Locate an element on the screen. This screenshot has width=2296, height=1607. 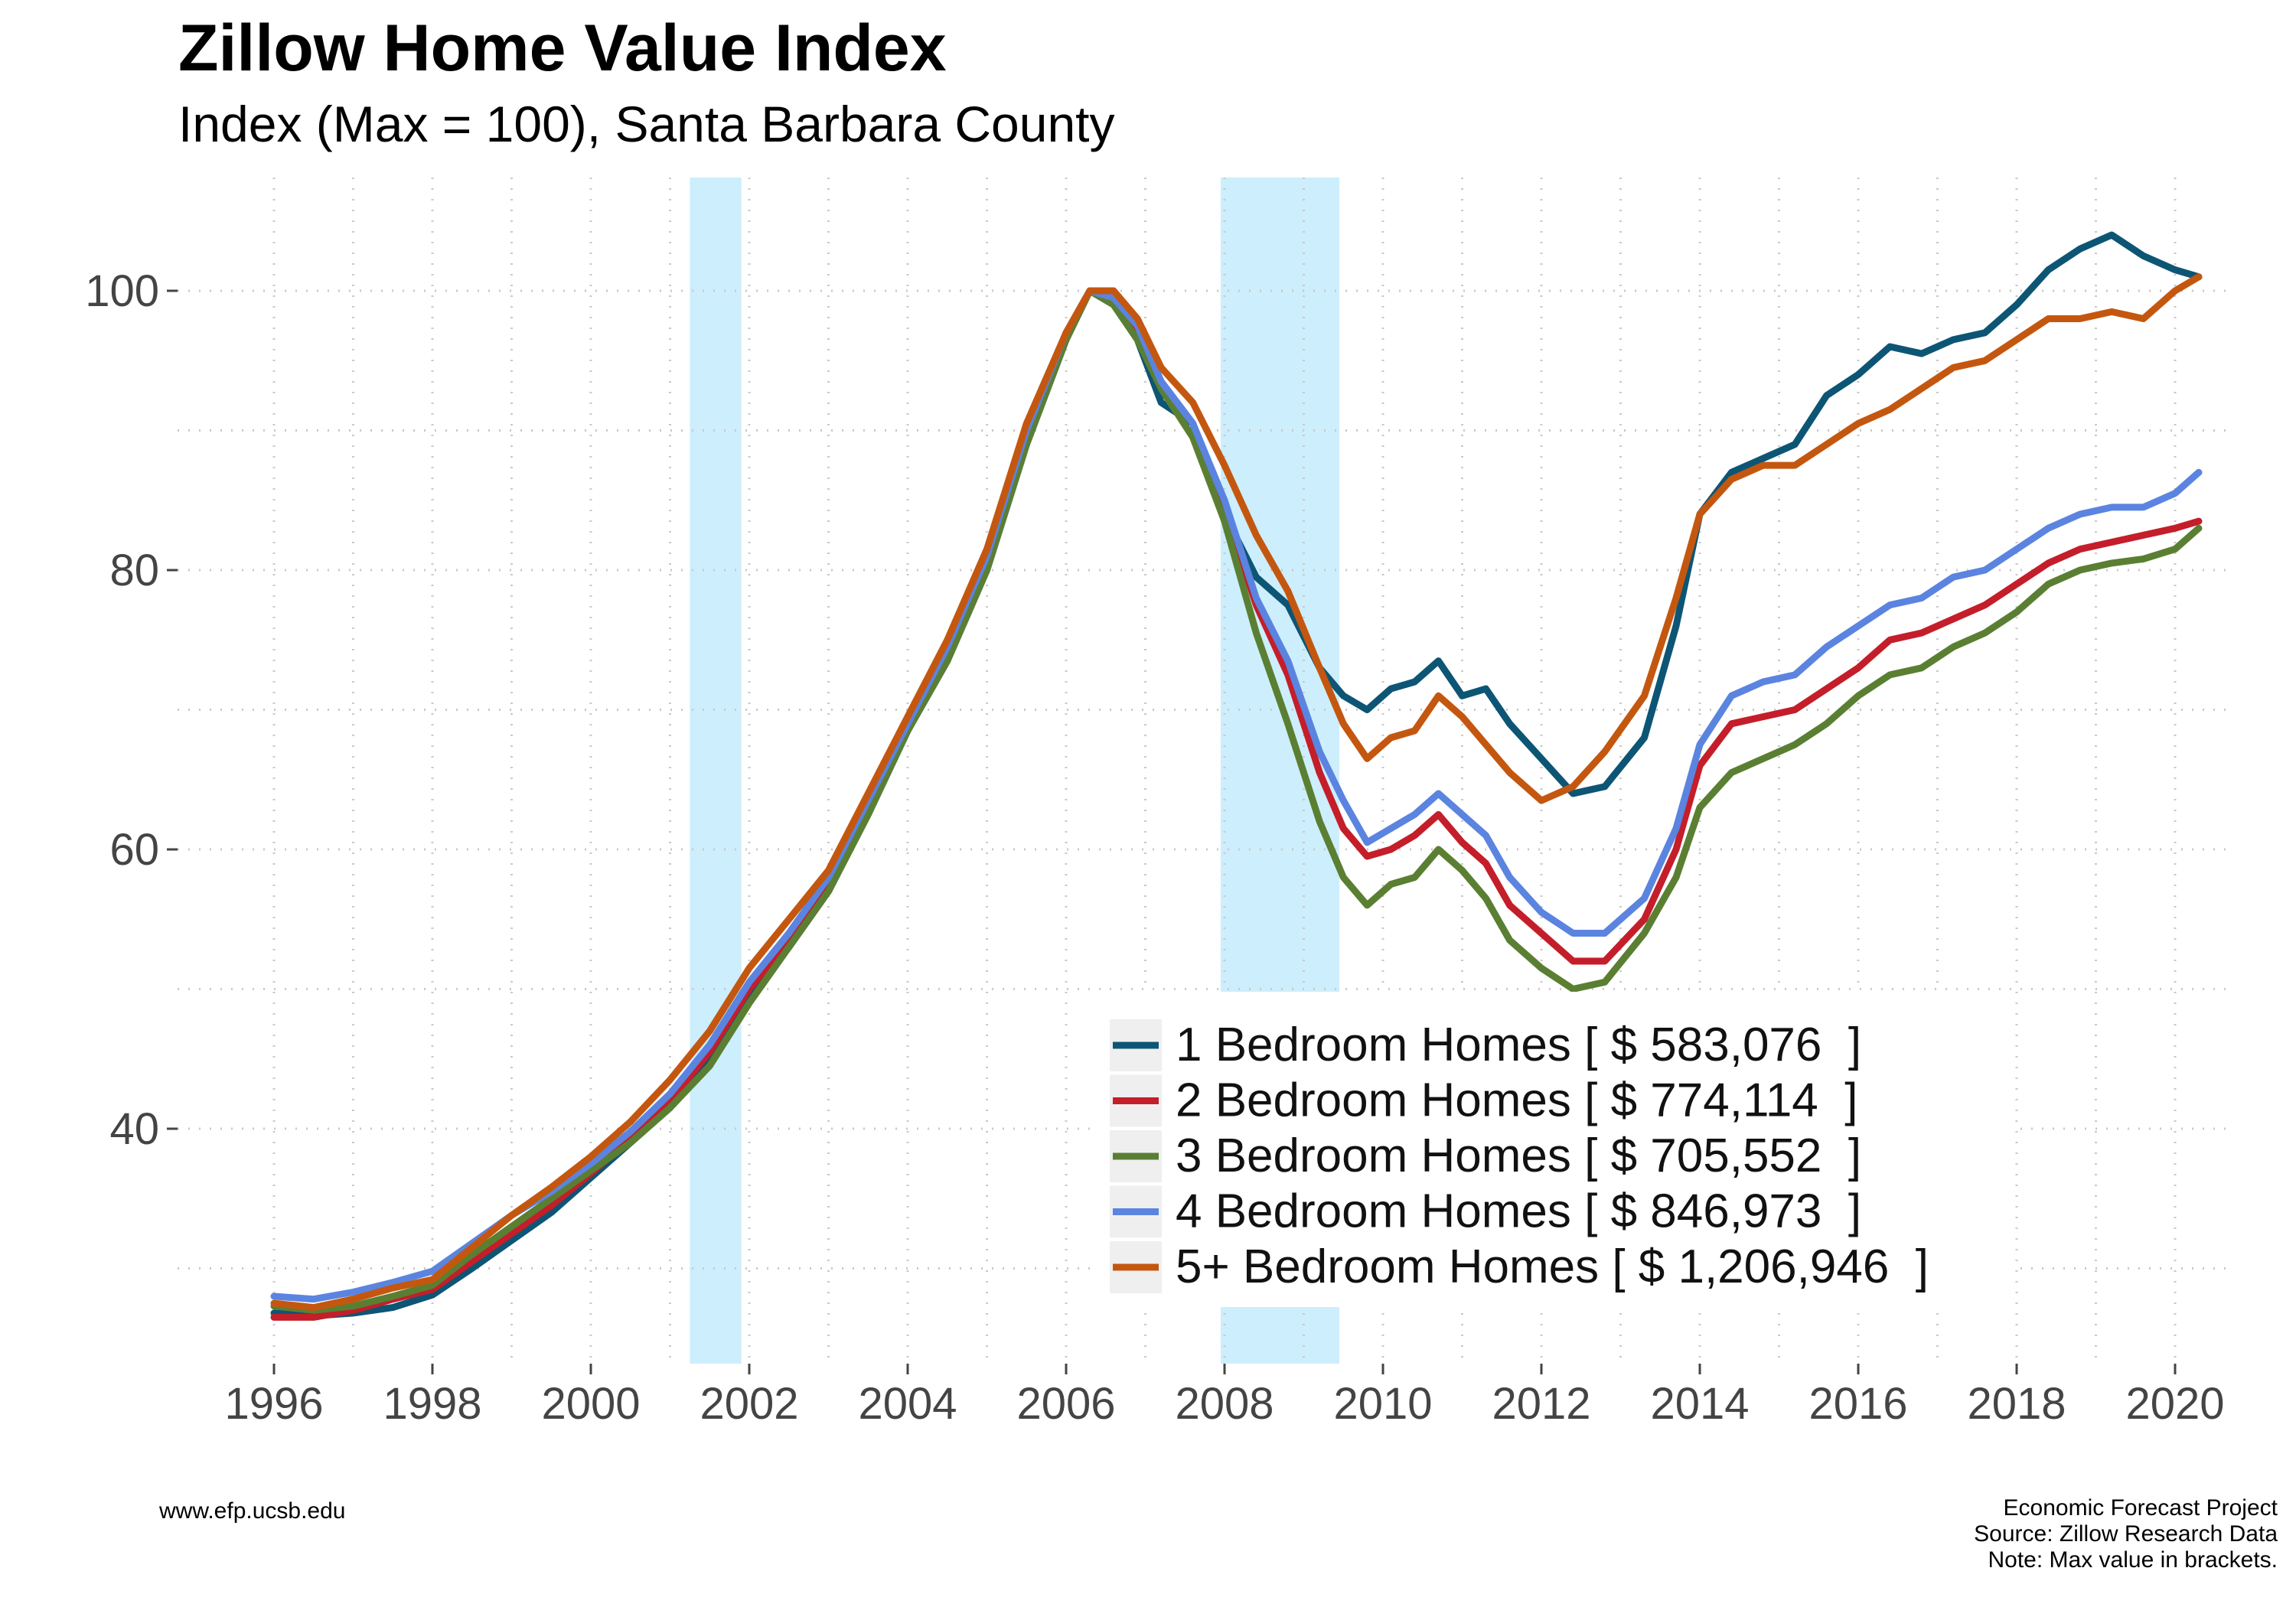
y-tick-label: 80 is located at coordinates (134, 570).